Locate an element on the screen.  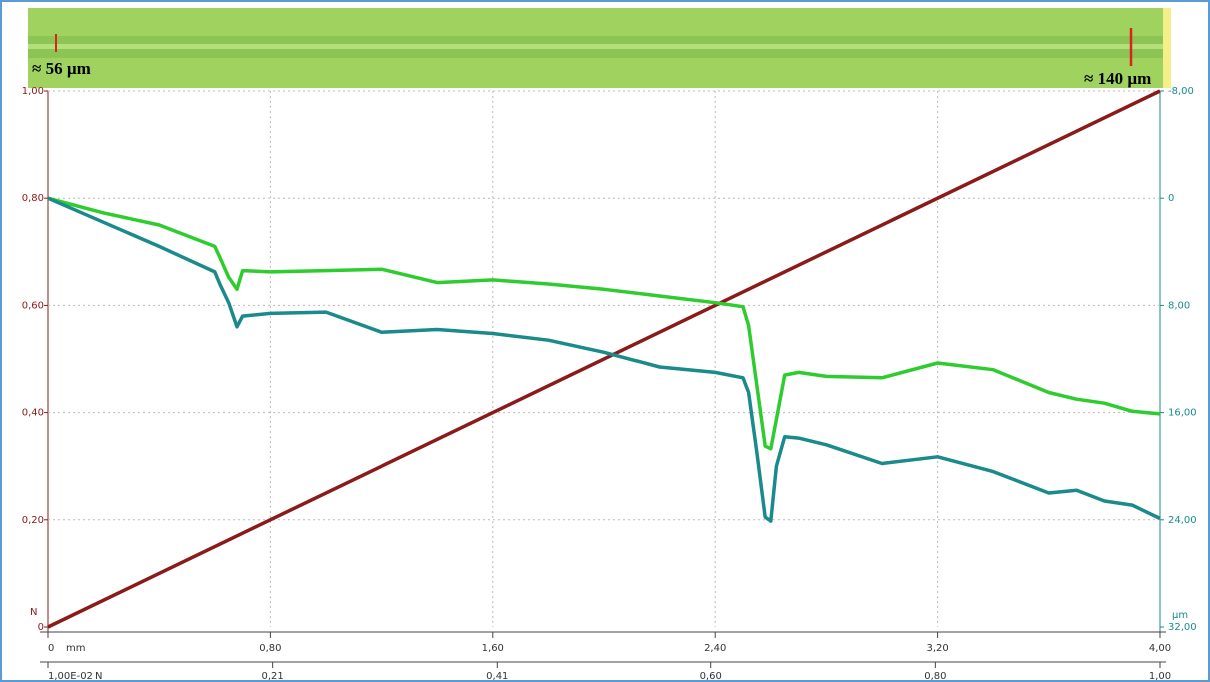
x2-tick-label: 0,60 is located at coordinates (711, 676).